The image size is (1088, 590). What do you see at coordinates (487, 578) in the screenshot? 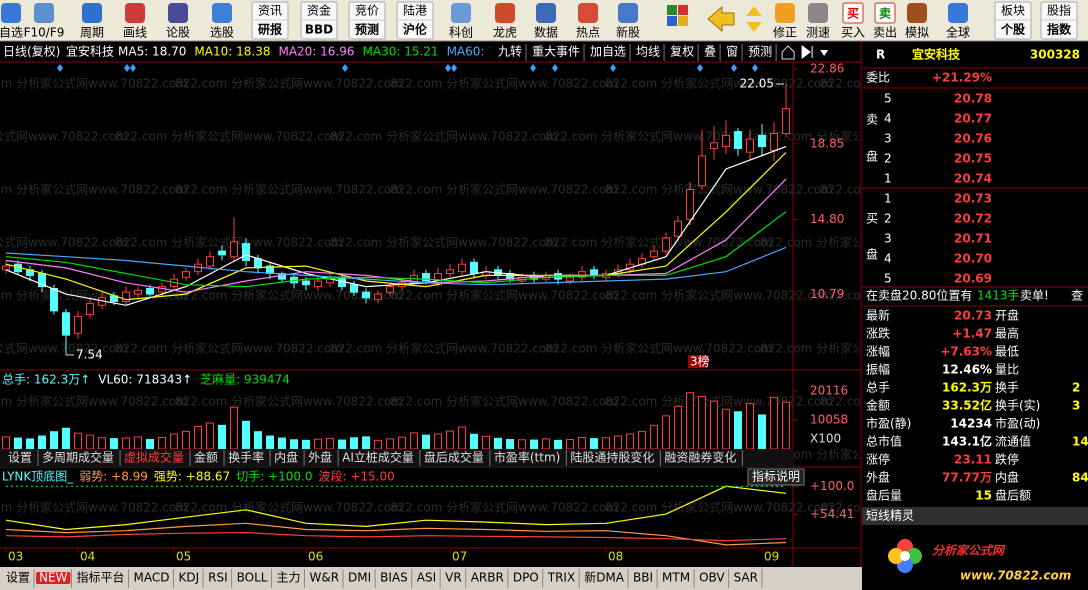
I see `bottom-tab: ARBR` at bounding box center [487, 578].